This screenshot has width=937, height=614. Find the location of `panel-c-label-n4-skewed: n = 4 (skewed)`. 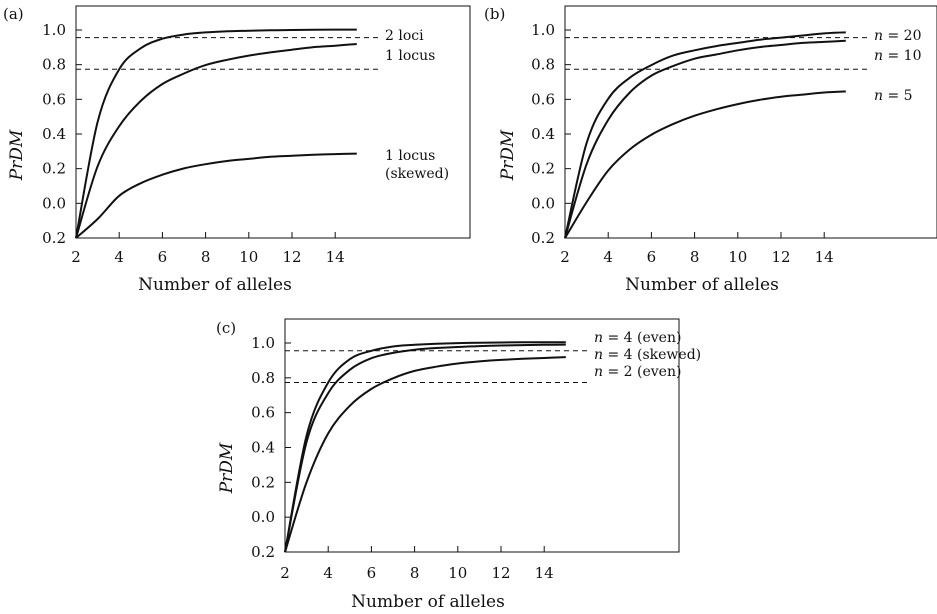

panel-c-label-n4-skewed: n = 4 (skewed) is located at coordinates (647, 355).